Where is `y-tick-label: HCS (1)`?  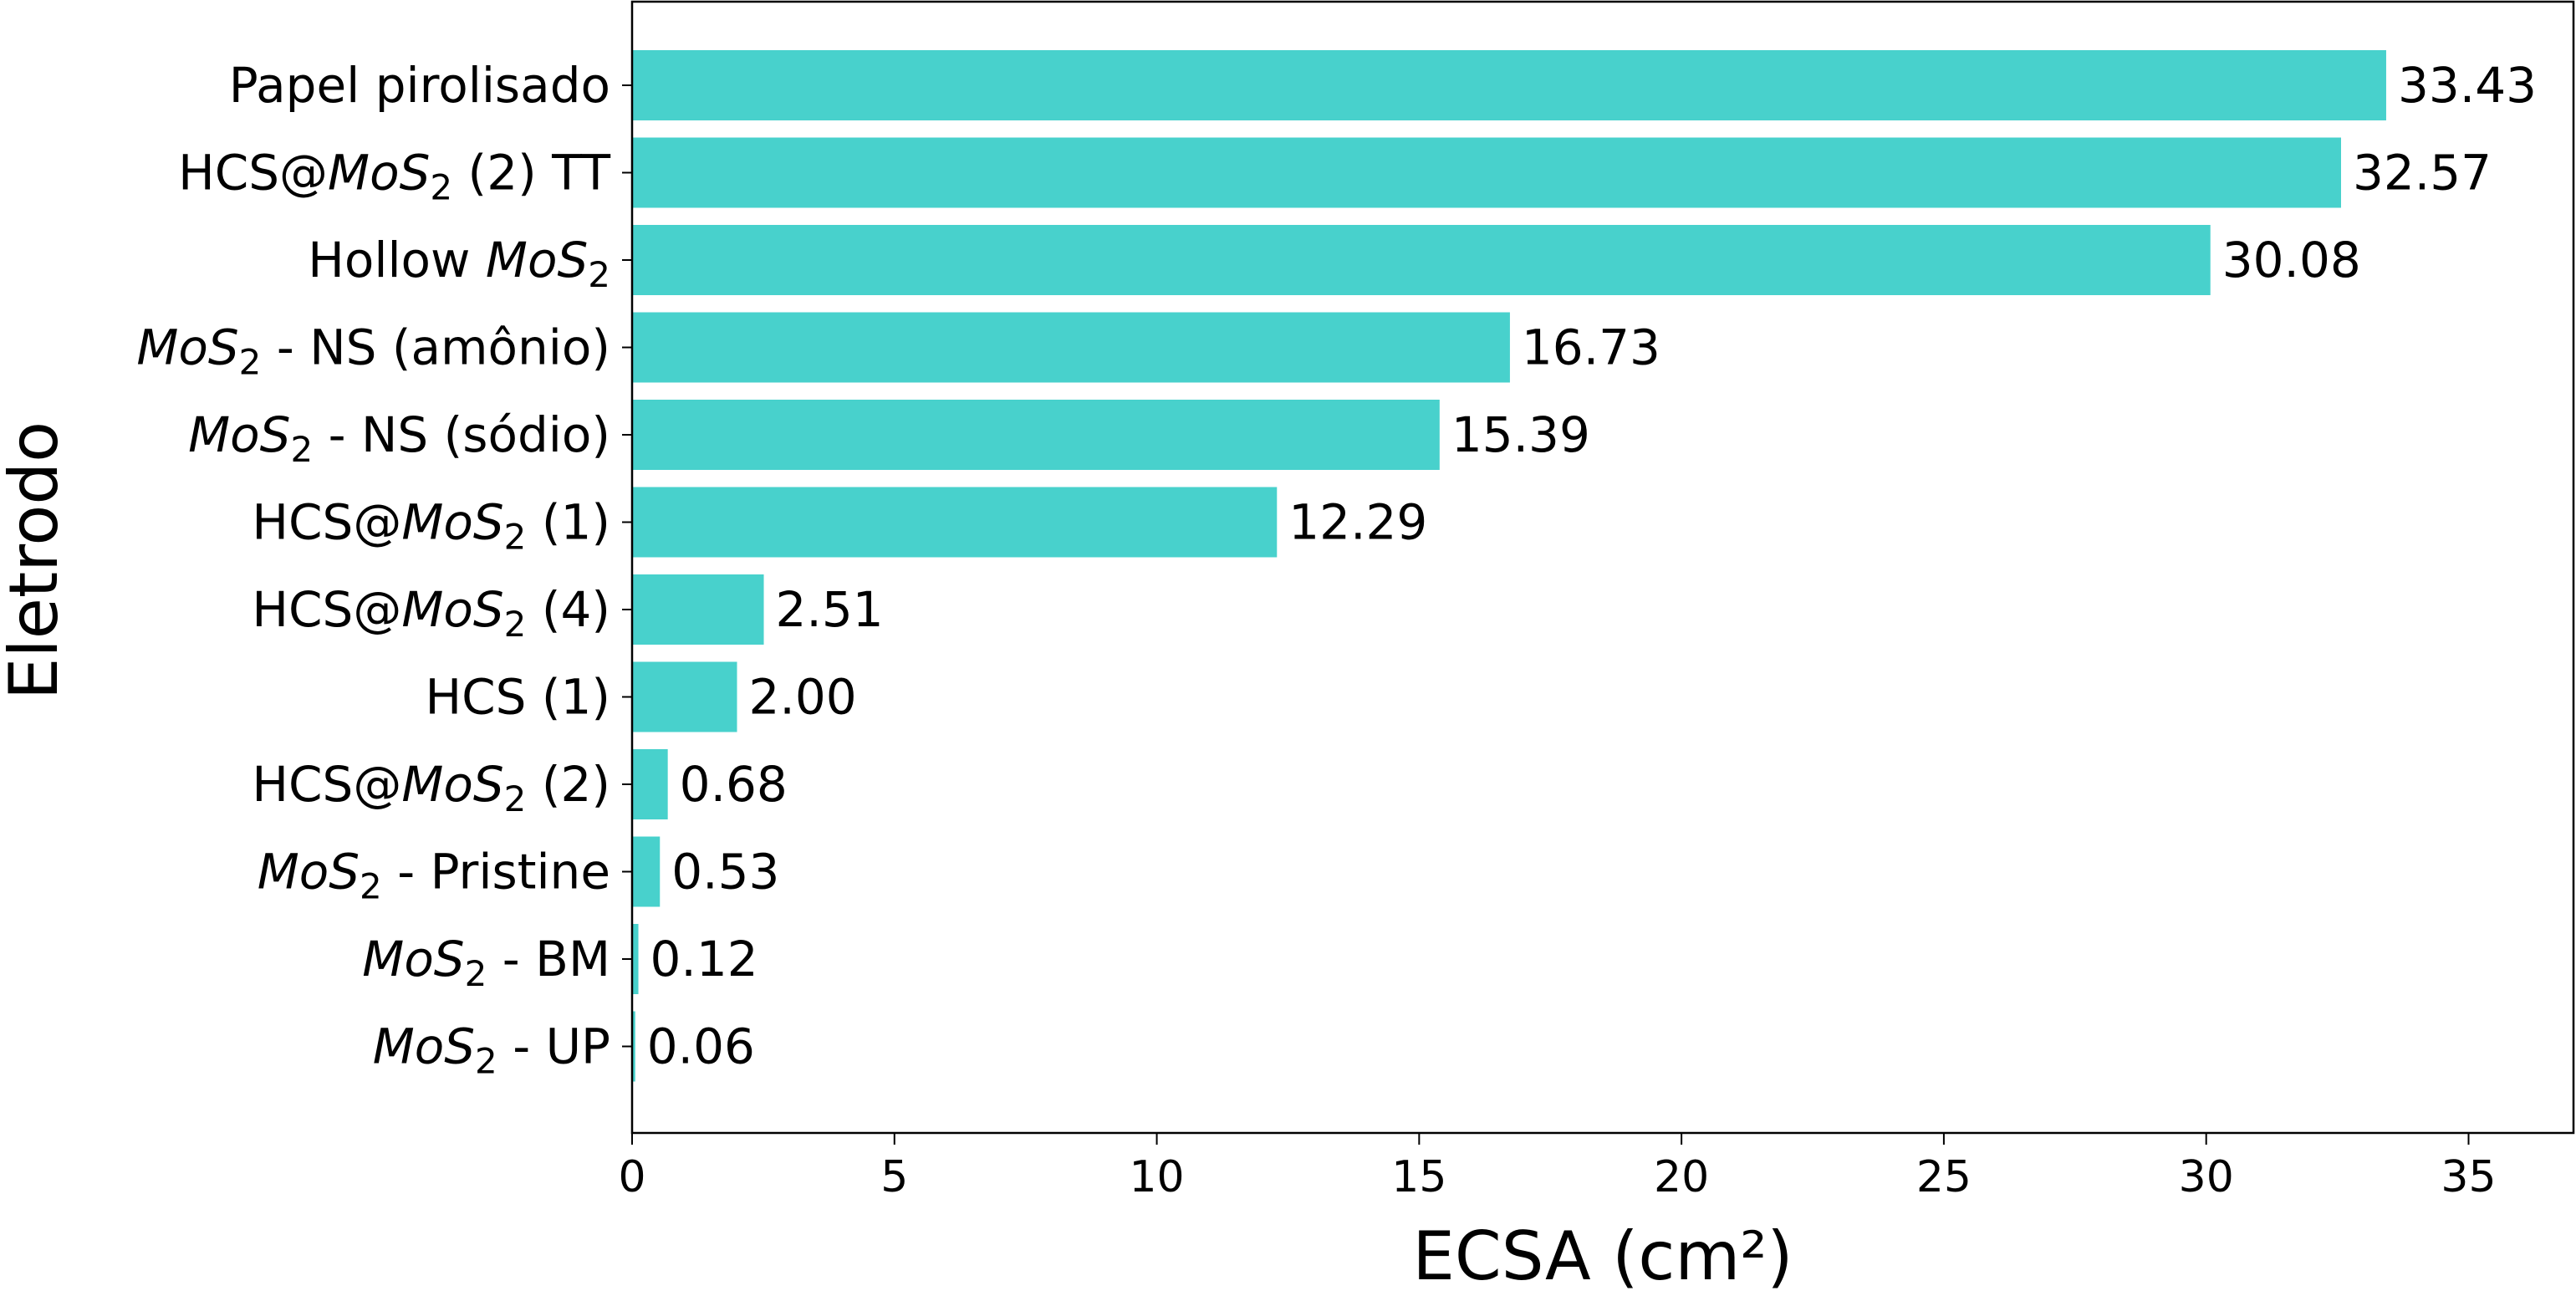
y-tick-label: HCS (1) is located at coordinates (517, 698).